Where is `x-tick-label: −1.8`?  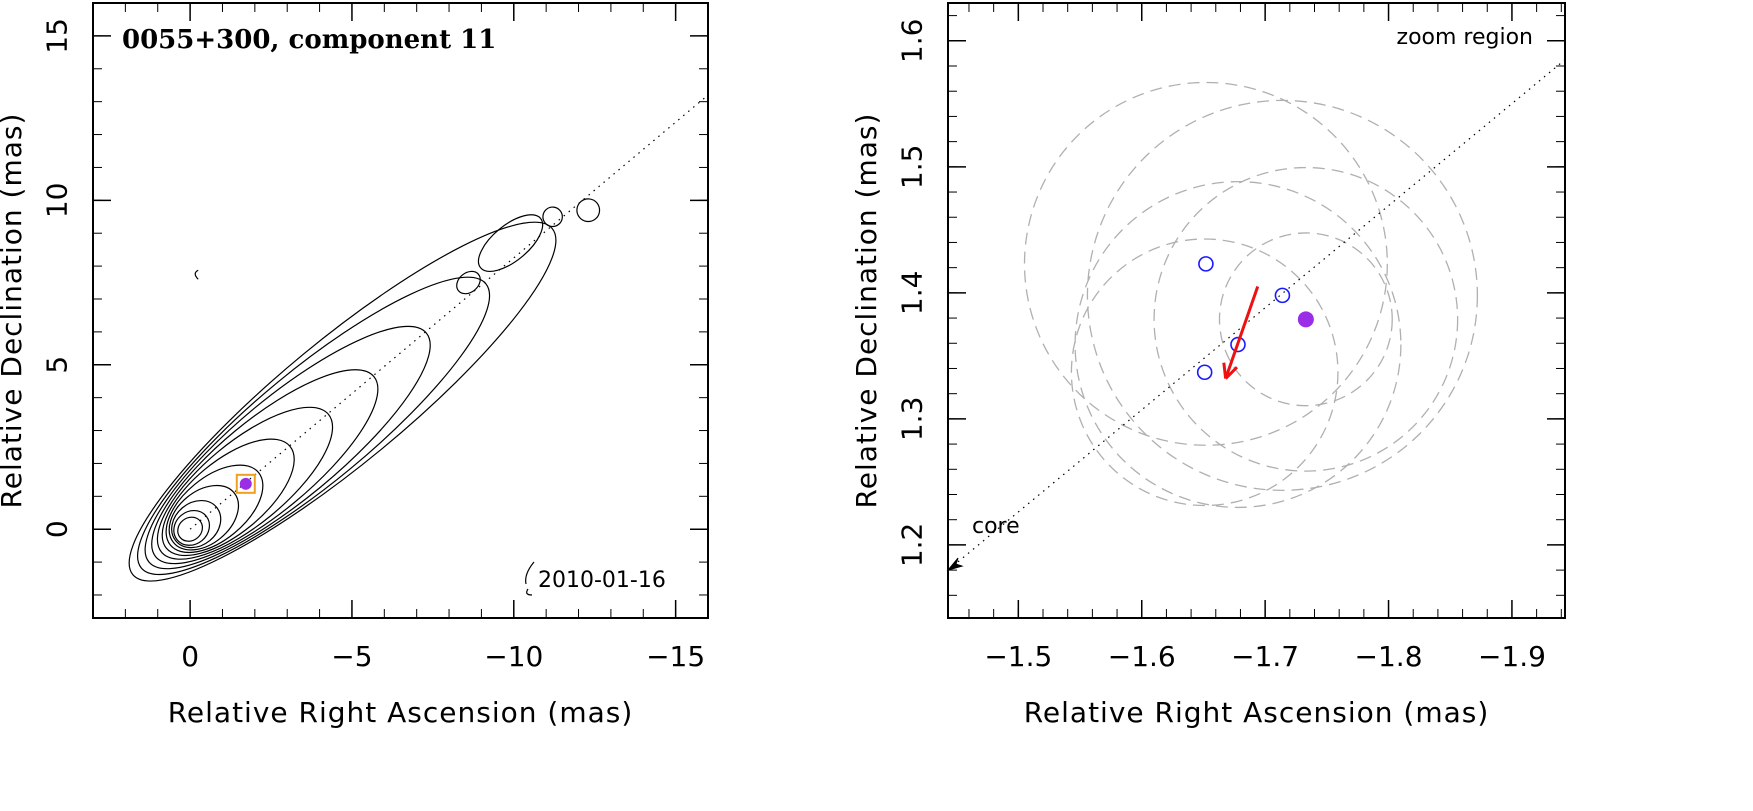 x-tick-label: −1.8 is located at coordinates (1389, 656).